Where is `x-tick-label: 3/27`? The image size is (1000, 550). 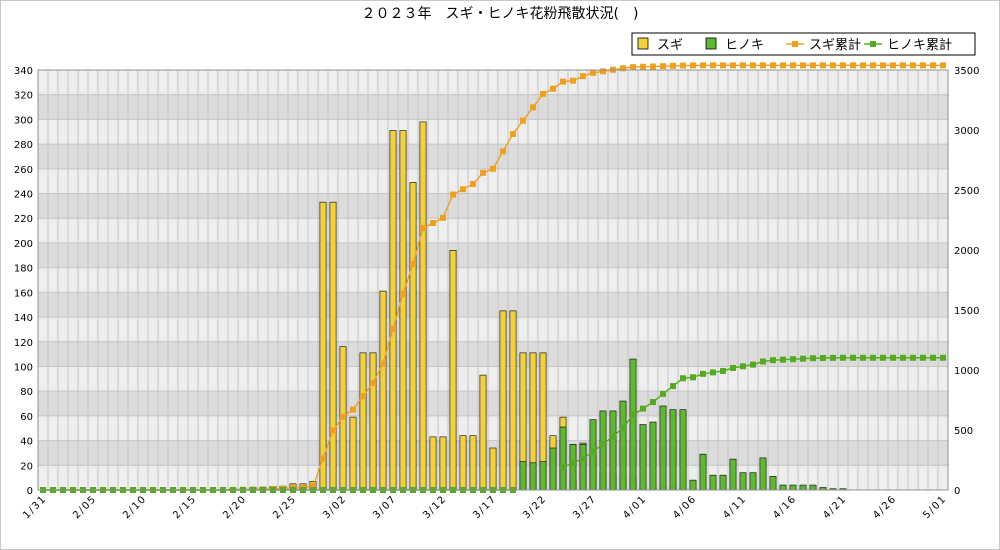
x-tick-label: 3/27 is located at coordinates (585, 507).